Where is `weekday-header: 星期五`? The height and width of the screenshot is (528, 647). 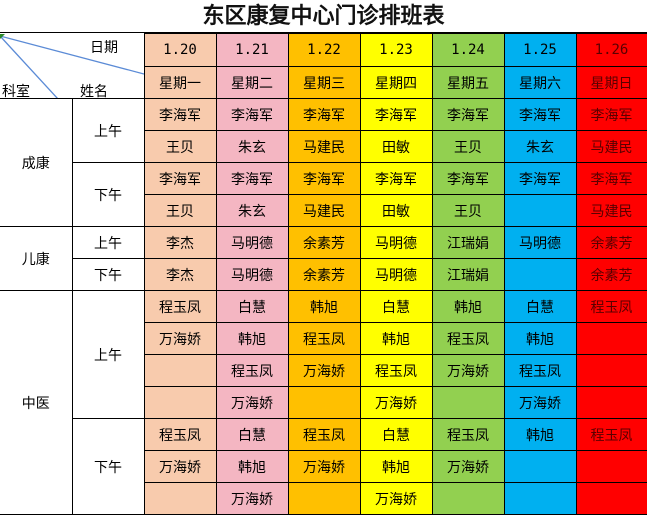
weekday-header: 星期五 is located at coordinates (468, 82).